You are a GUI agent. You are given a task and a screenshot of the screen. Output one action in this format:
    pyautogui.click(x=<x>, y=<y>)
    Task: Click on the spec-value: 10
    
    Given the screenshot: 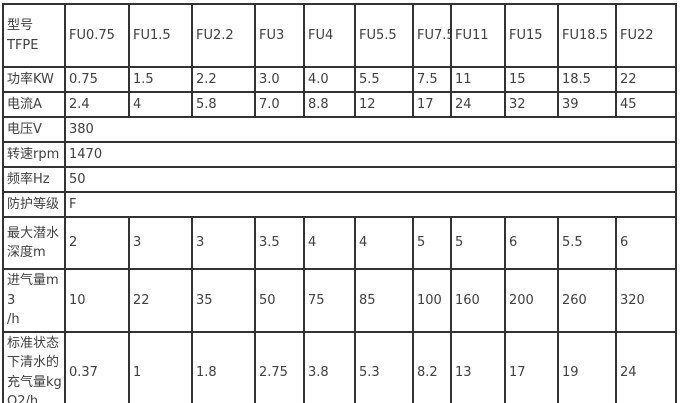 What is the action you would take?
    pyautogui.click(x=97, y=300)
    